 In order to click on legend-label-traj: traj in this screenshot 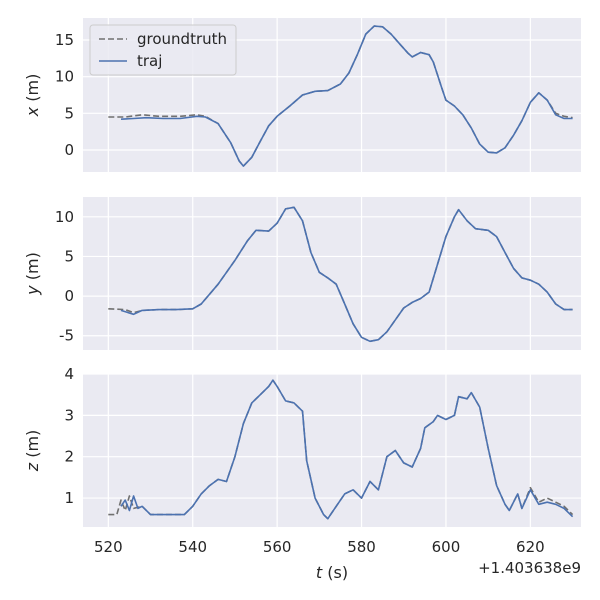, I will do `click(149, 61)`.